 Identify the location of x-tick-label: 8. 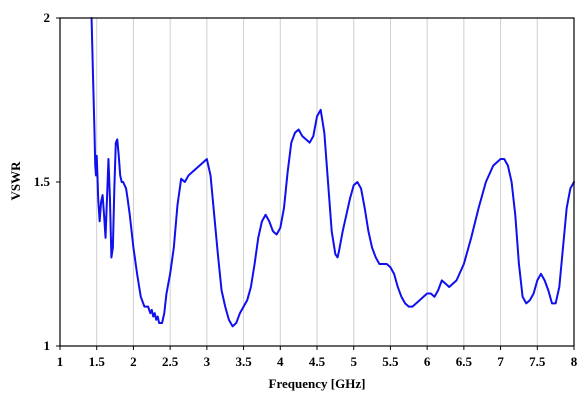
(574, 361).